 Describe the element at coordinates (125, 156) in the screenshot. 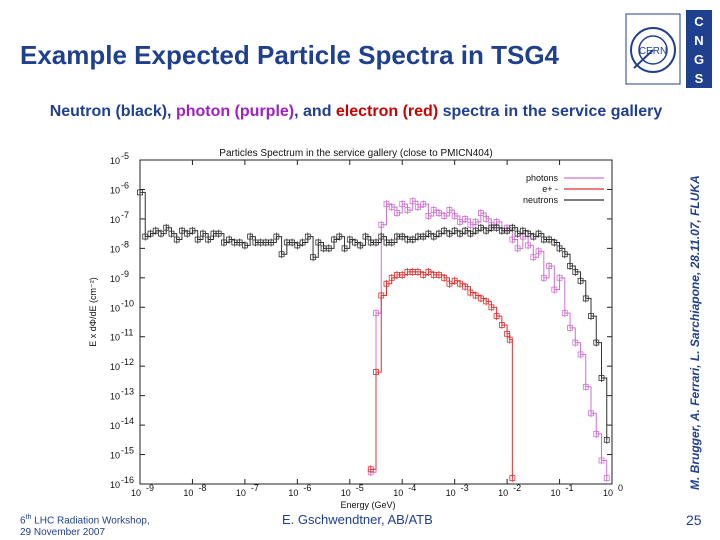

I see `y-tick-label-exponent: -5` at that location.